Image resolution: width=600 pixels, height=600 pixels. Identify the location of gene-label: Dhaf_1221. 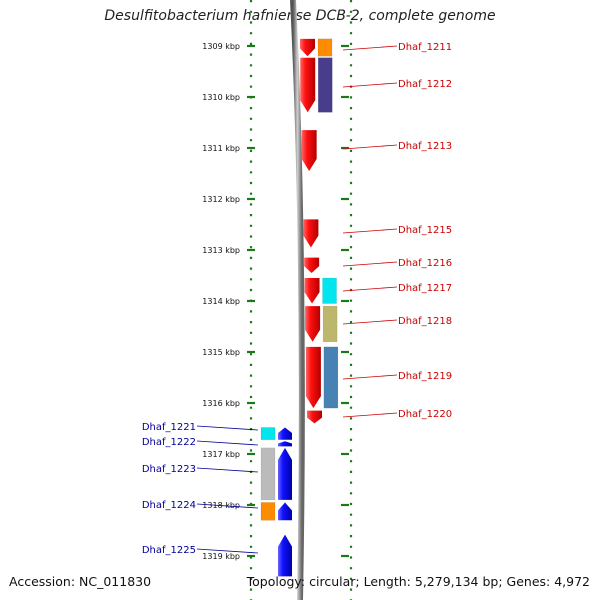
(169, 427).